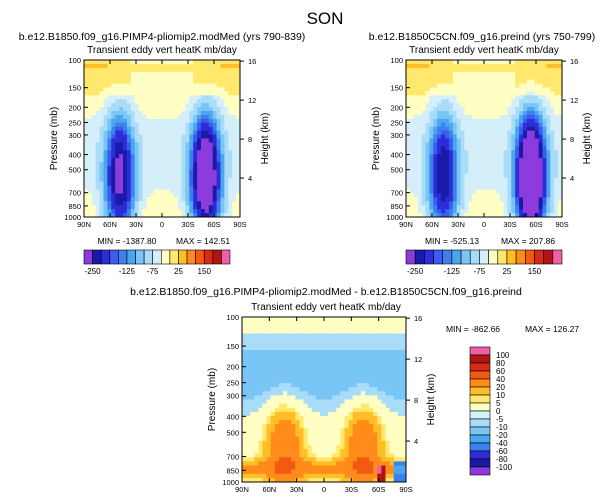 The image size is (615, 499). I want to click on y-tick-label: 1000, so click(72, 217).